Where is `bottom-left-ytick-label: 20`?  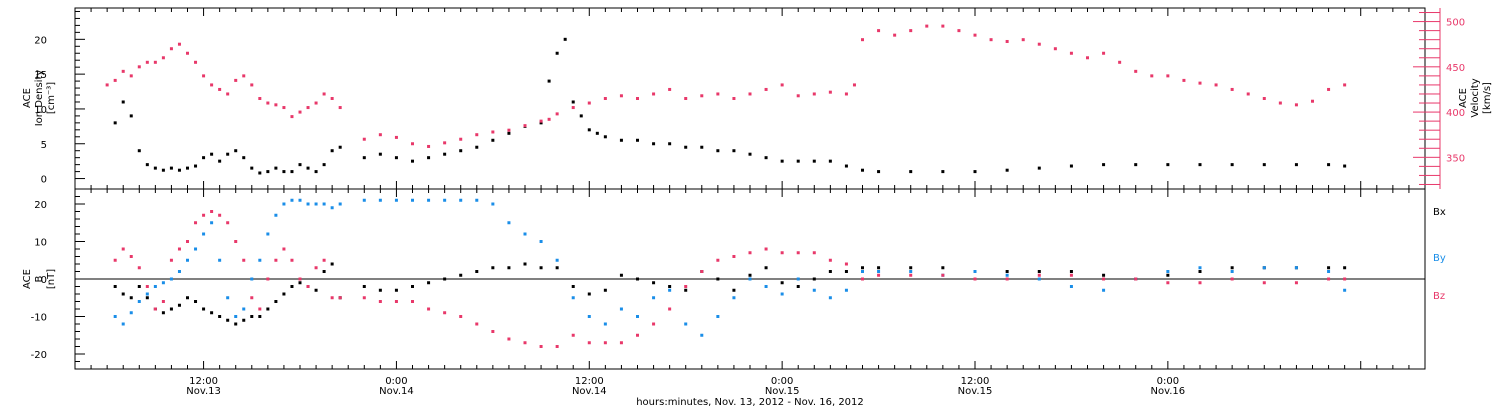 bottom-left-ytick-label: 20 is located at coordinates (40, 205).